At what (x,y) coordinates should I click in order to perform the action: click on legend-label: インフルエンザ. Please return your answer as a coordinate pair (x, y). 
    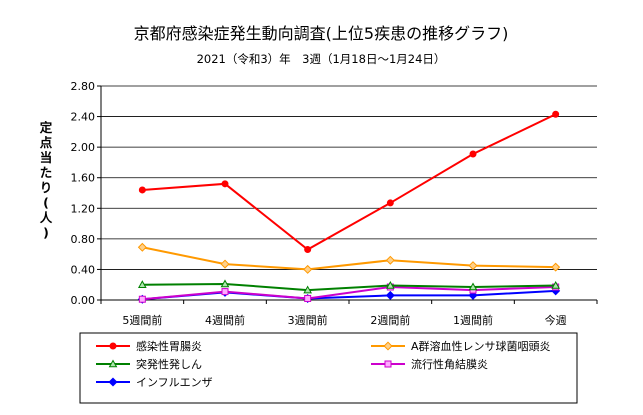
    Looking at the image, I should click on (174, 382).